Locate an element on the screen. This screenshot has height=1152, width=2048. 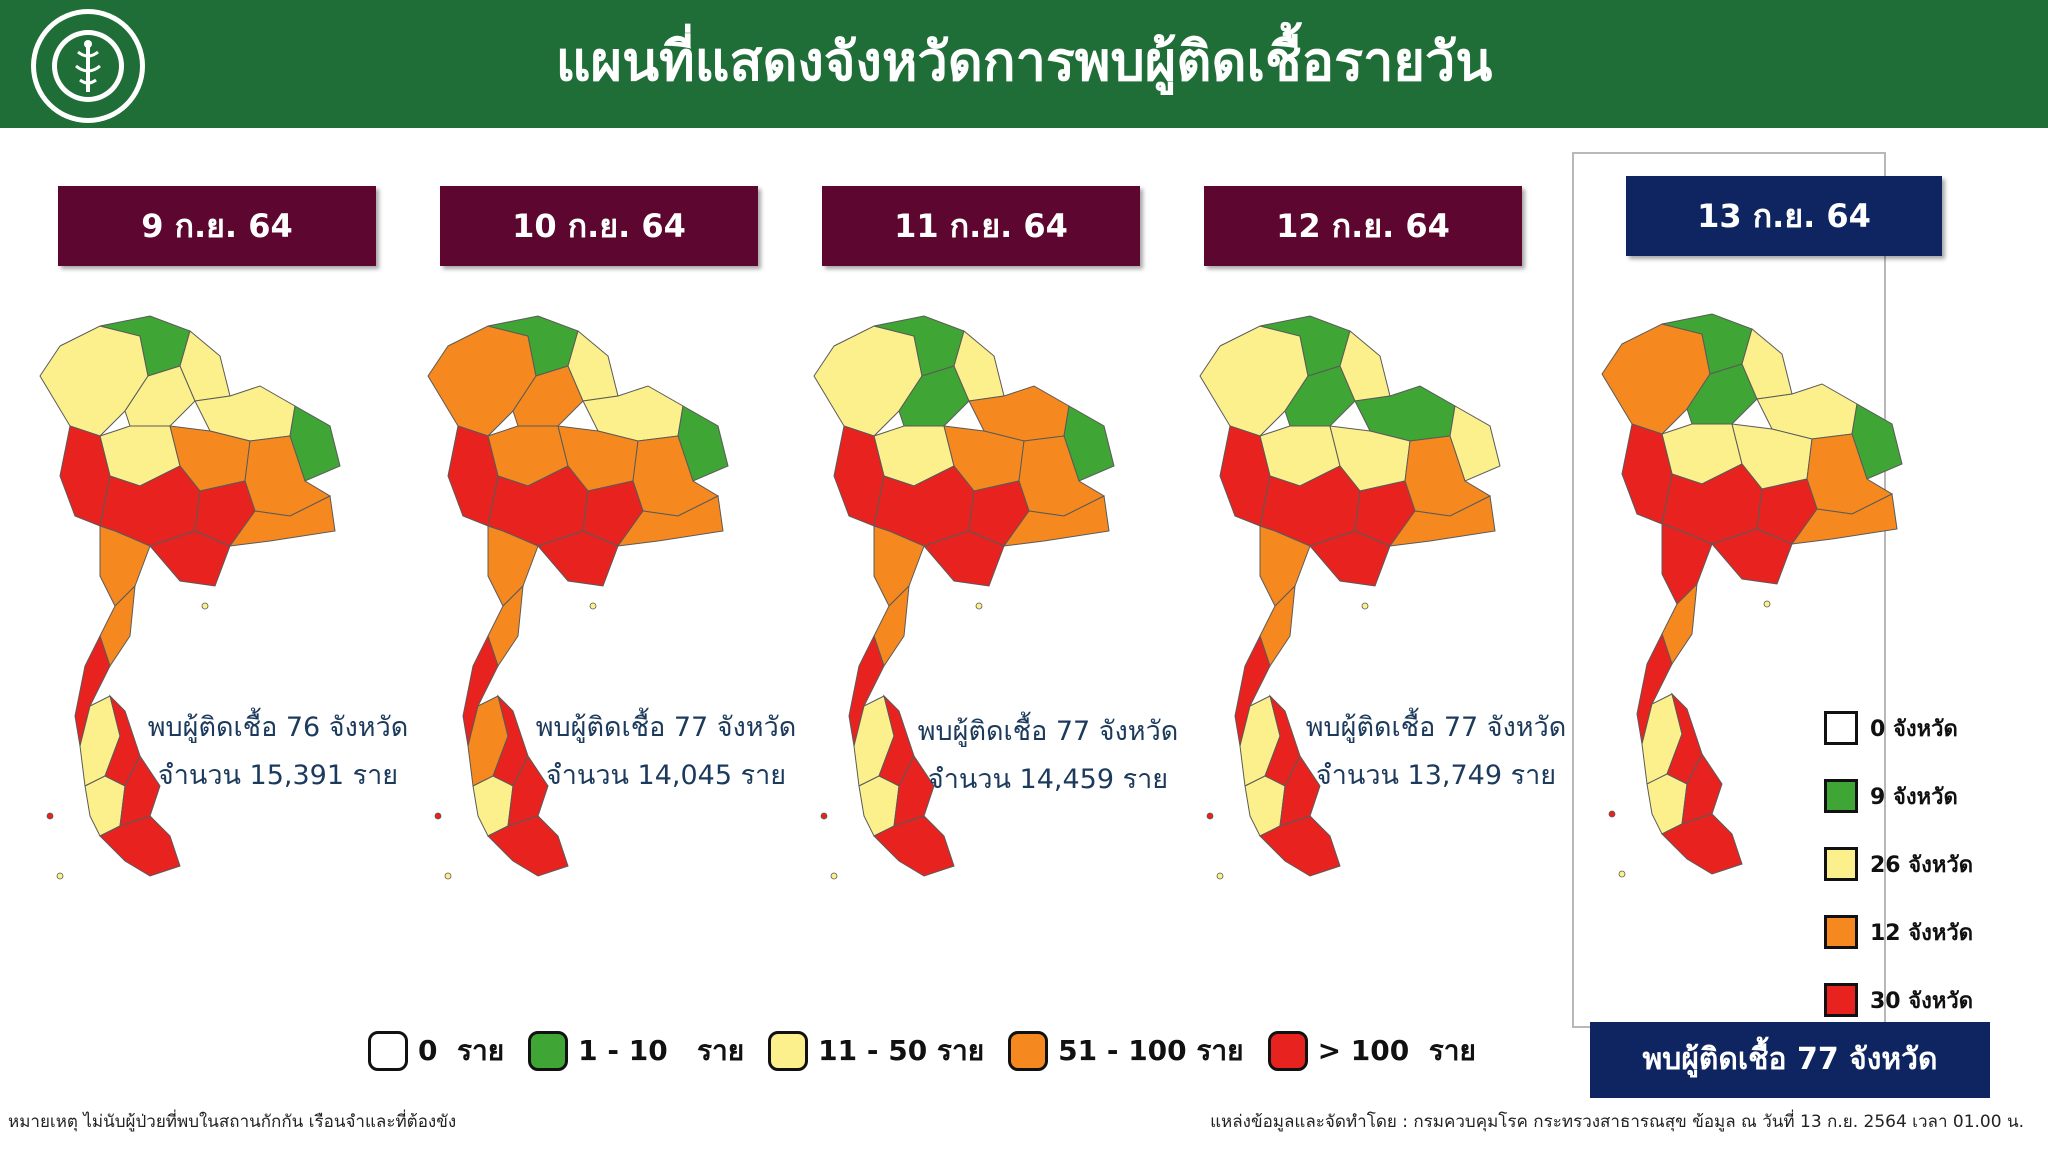
legend-low: 1 - 10 ราย is located at coordinates (636, 1051).